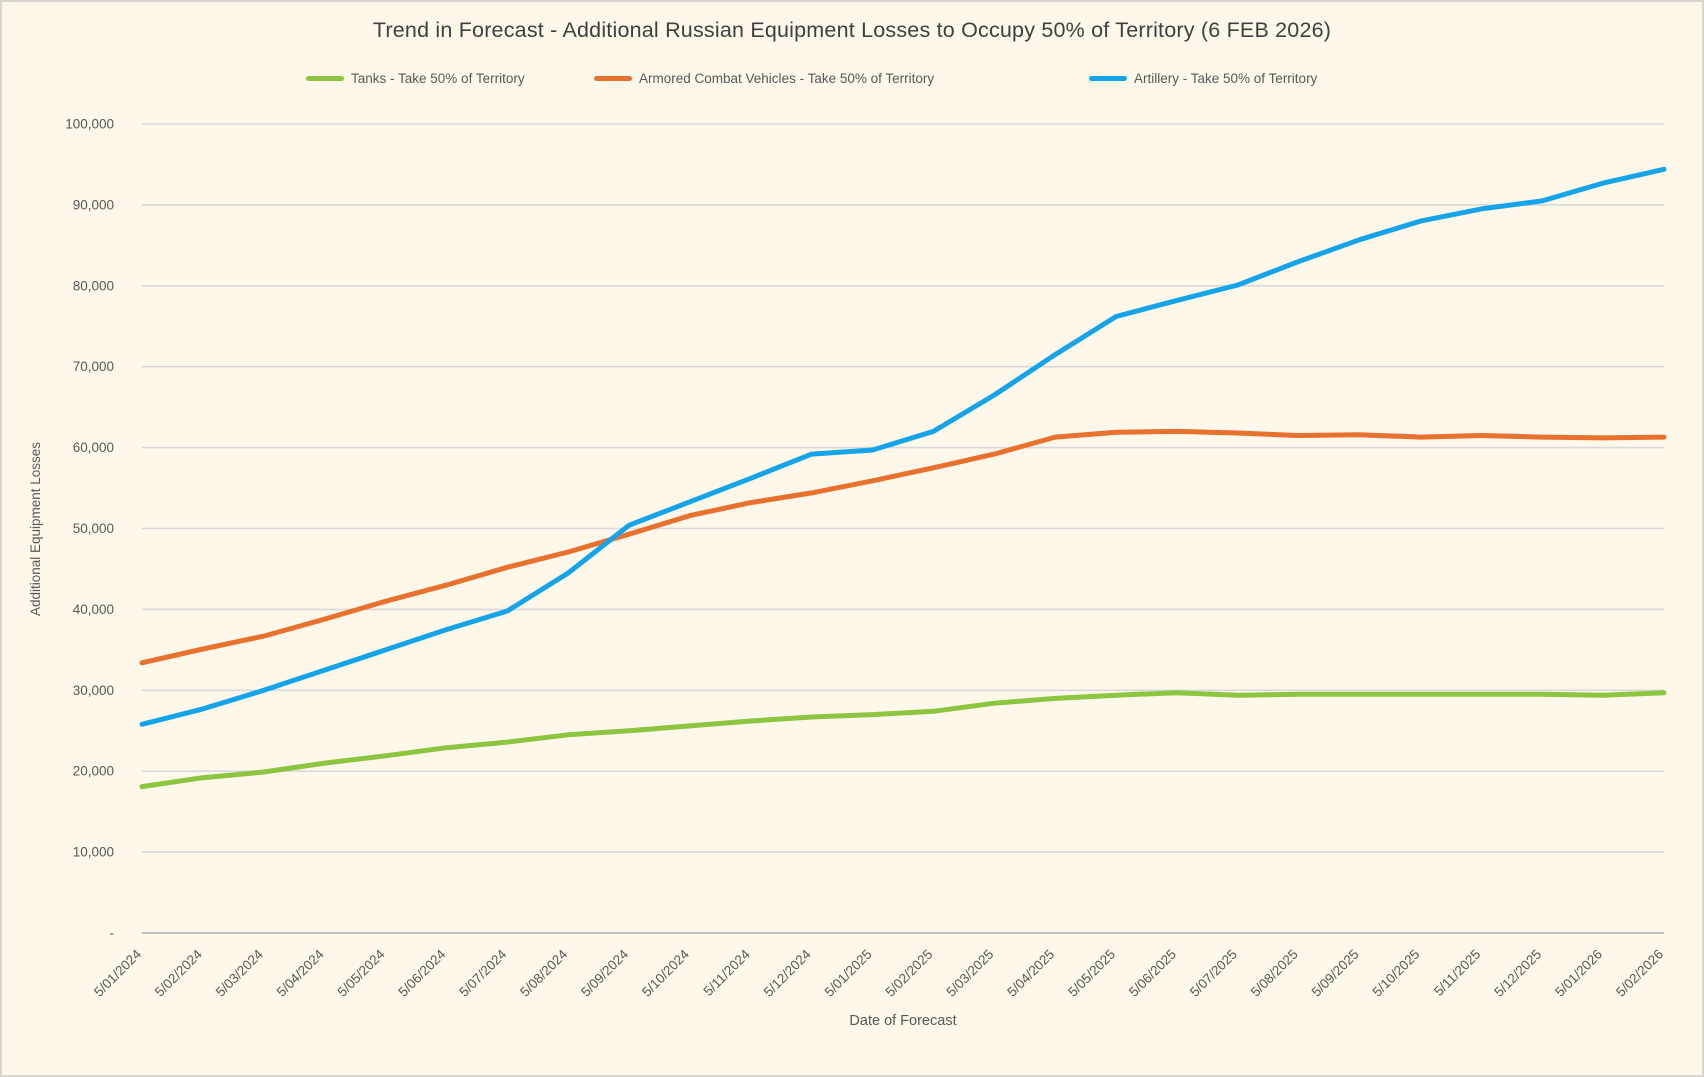 This screenshot has width=1704, height=1077. What do you see at coordinates (969, 973) in the screenshot?
I see `x-tick-label: 5/03/2025` at bounding box center [969, 973].